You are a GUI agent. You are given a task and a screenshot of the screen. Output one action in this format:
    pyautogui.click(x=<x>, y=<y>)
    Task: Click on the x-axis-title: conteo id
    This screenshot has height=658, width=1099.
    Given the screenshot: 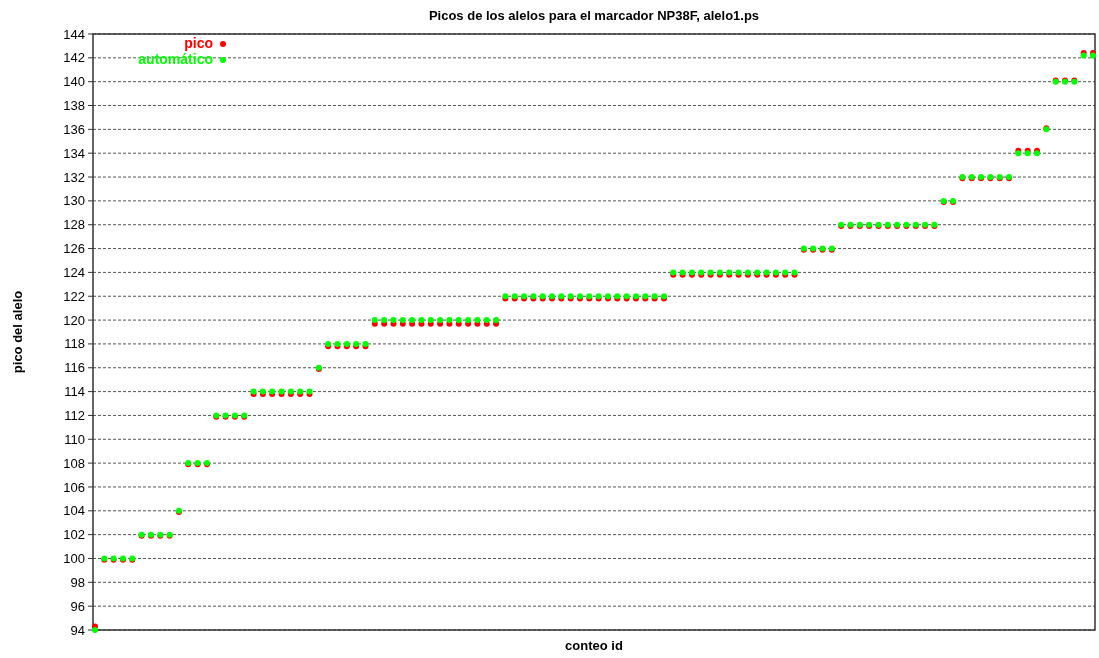 What is the action you would take?
    pyautogui.click(x=594, y=645)
    